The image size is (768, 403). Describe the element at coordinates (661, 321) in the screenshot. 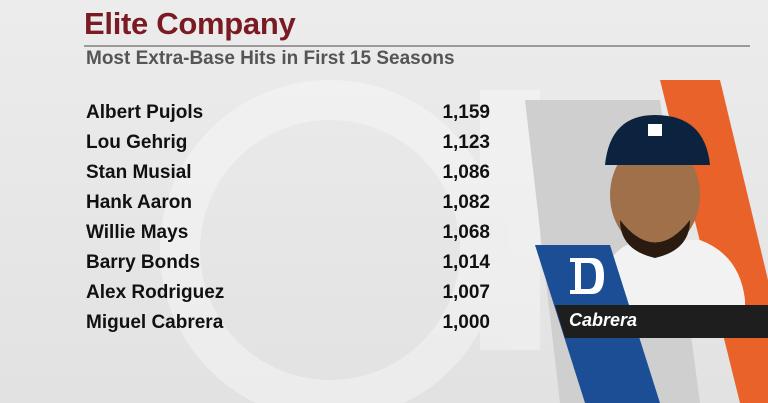

I see `name-tag` at that location.